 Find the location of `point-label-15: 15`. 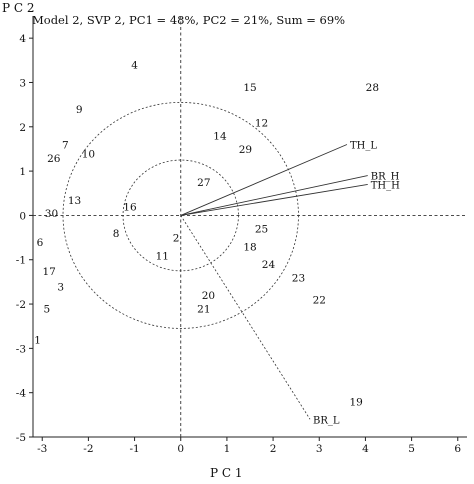

point-label-15: 15 is located at coordinates (249, 88).